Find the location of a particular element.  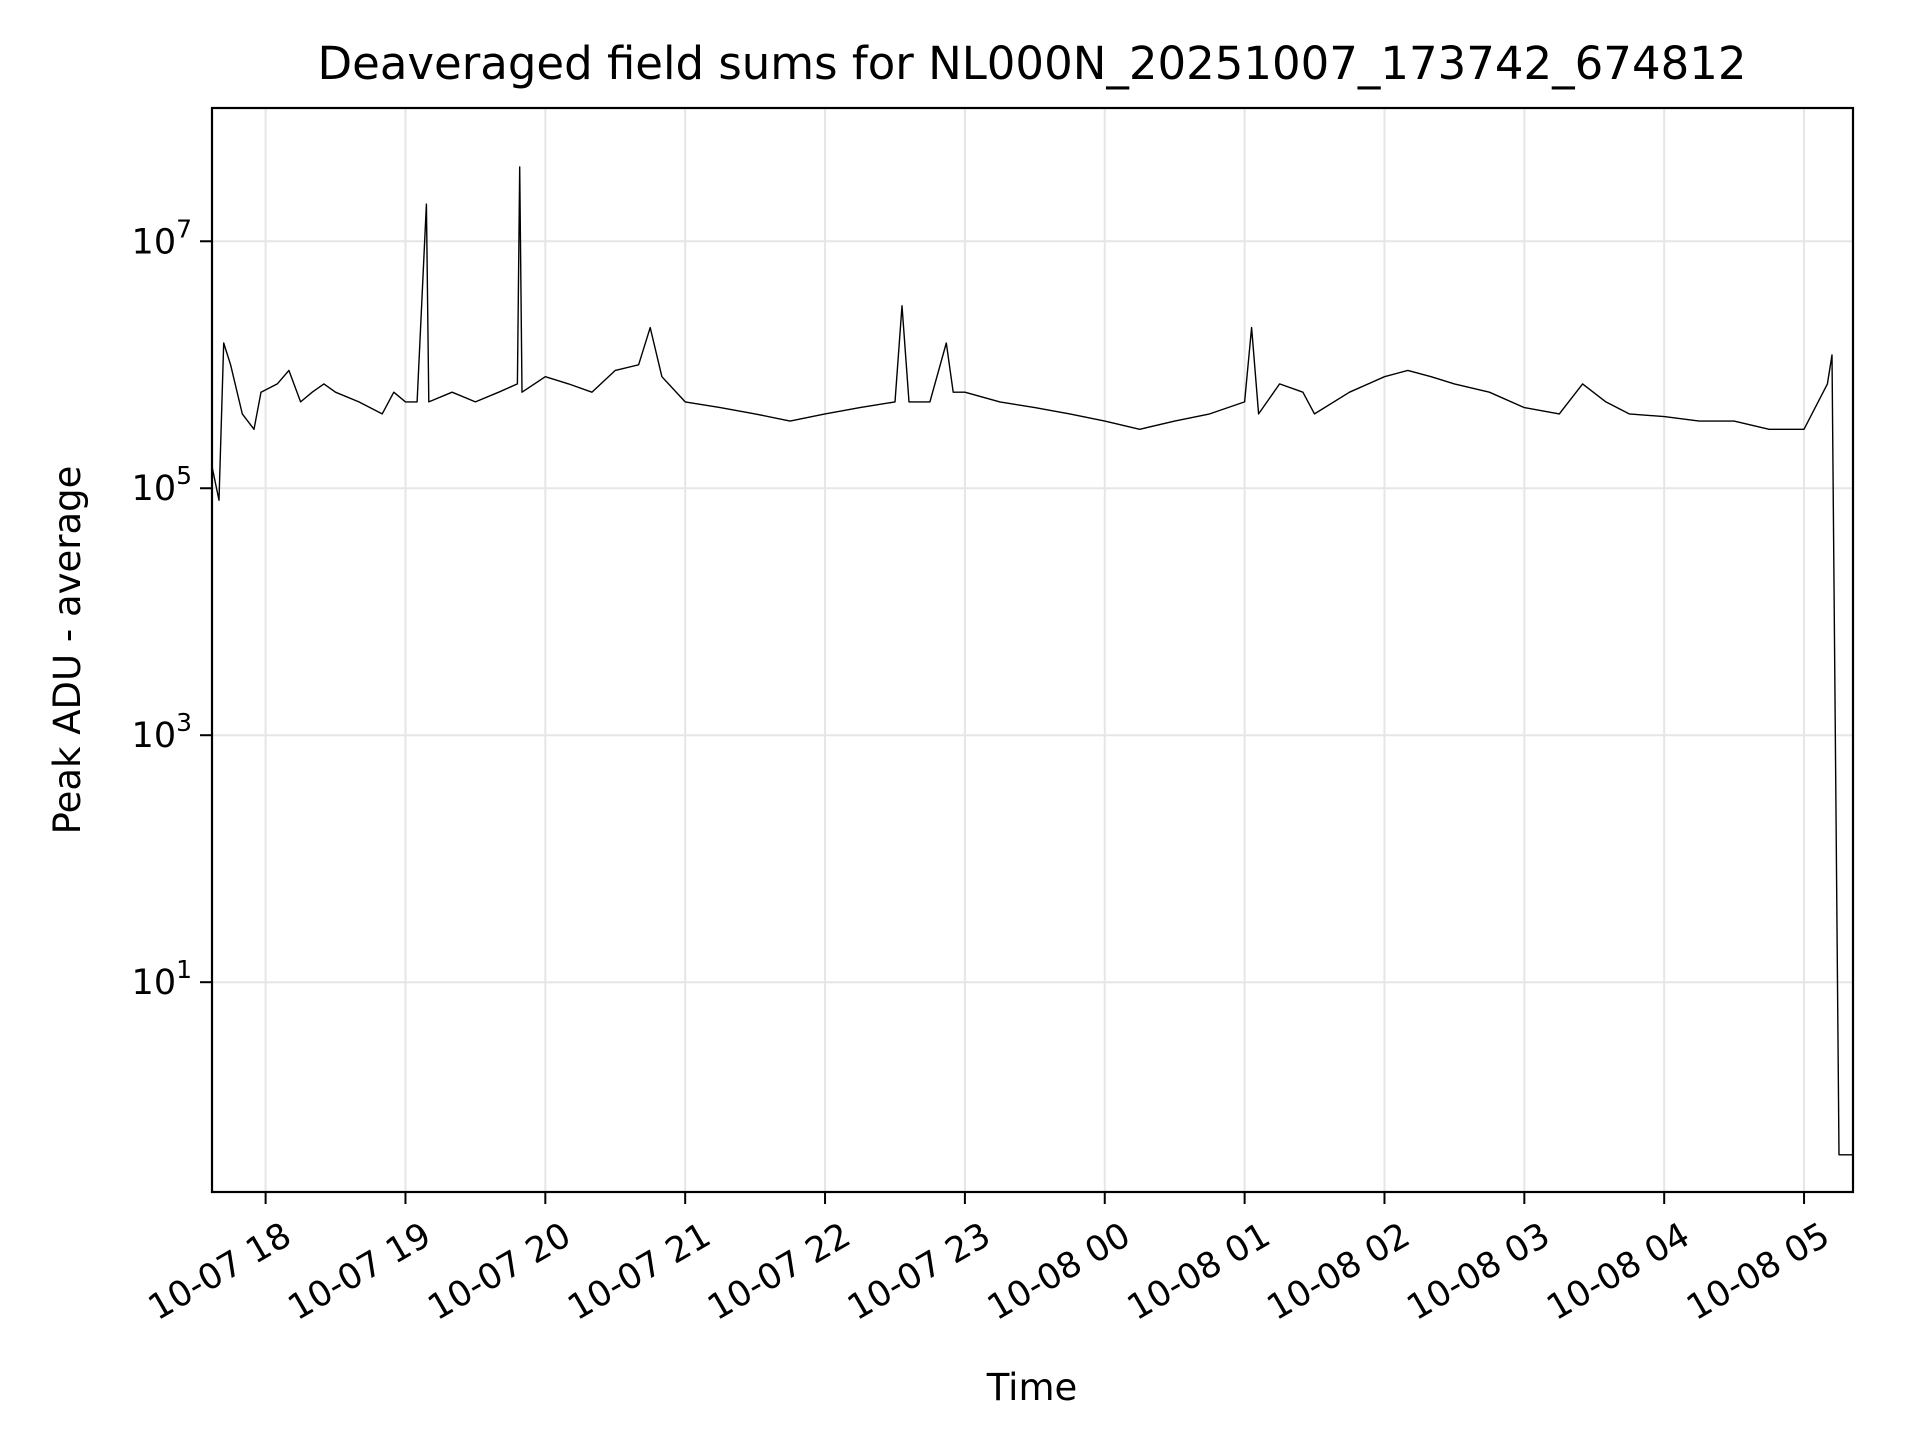

y-tick-label: 10³ is located at coordinates (162, 732).